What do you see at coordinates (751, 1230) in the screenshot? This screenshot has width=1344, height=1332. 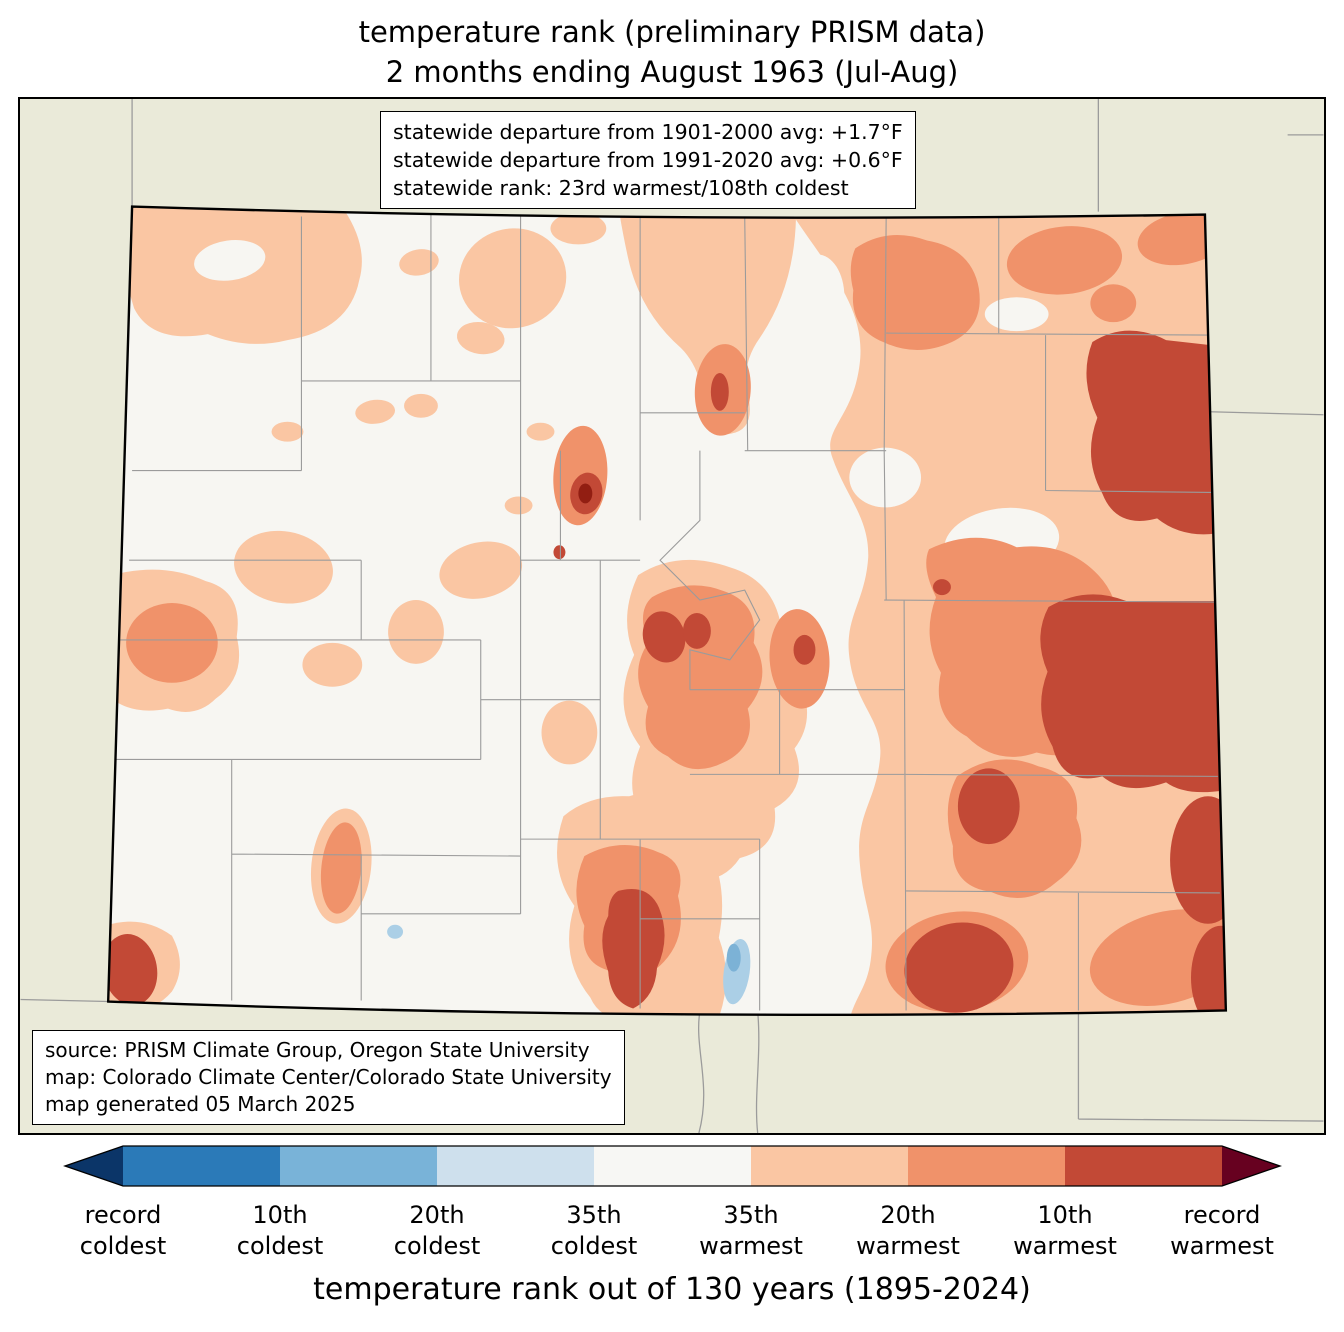 I see `colorbar-label: 35th warmest` at bounding box center [751, 1230].